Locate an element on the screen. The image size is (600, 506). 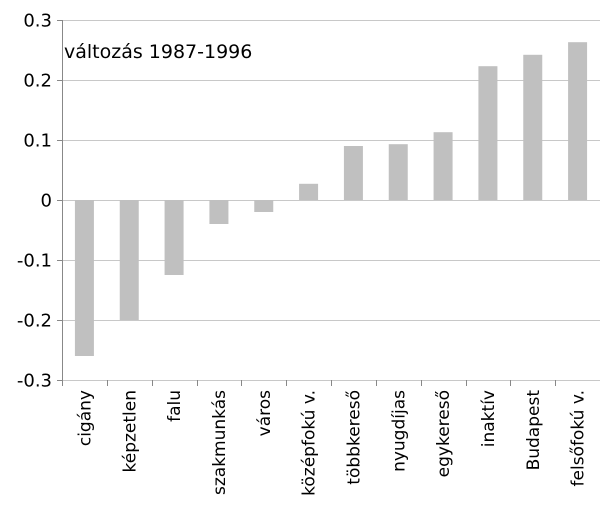
y-tick-label: 0.1 is located at coordinates (37, 141).